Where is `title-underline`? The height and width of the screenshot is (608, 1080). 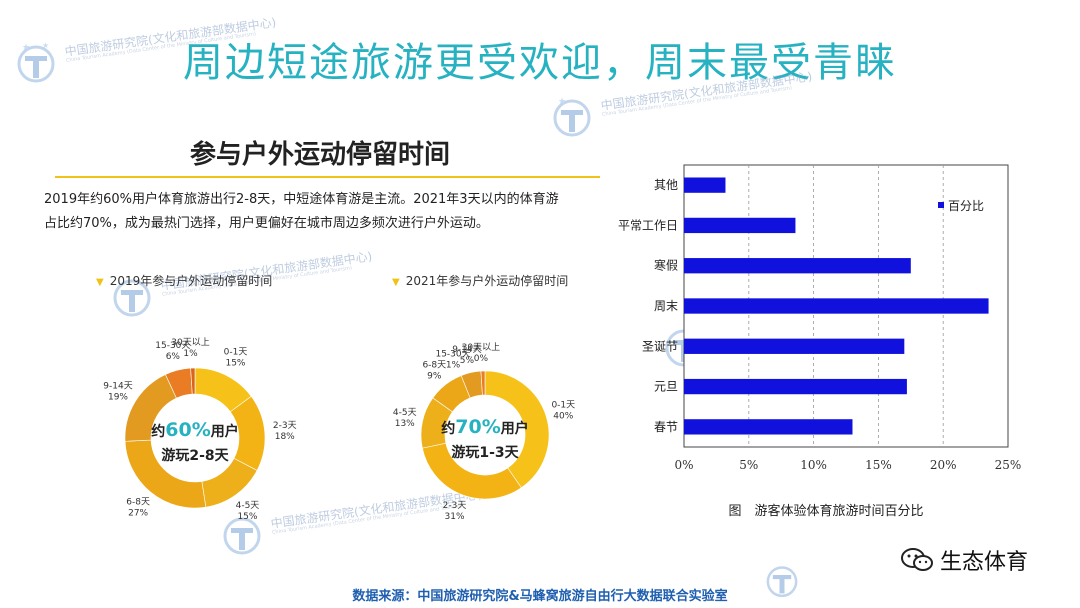 title-underline is located at coordinates (327, 177).